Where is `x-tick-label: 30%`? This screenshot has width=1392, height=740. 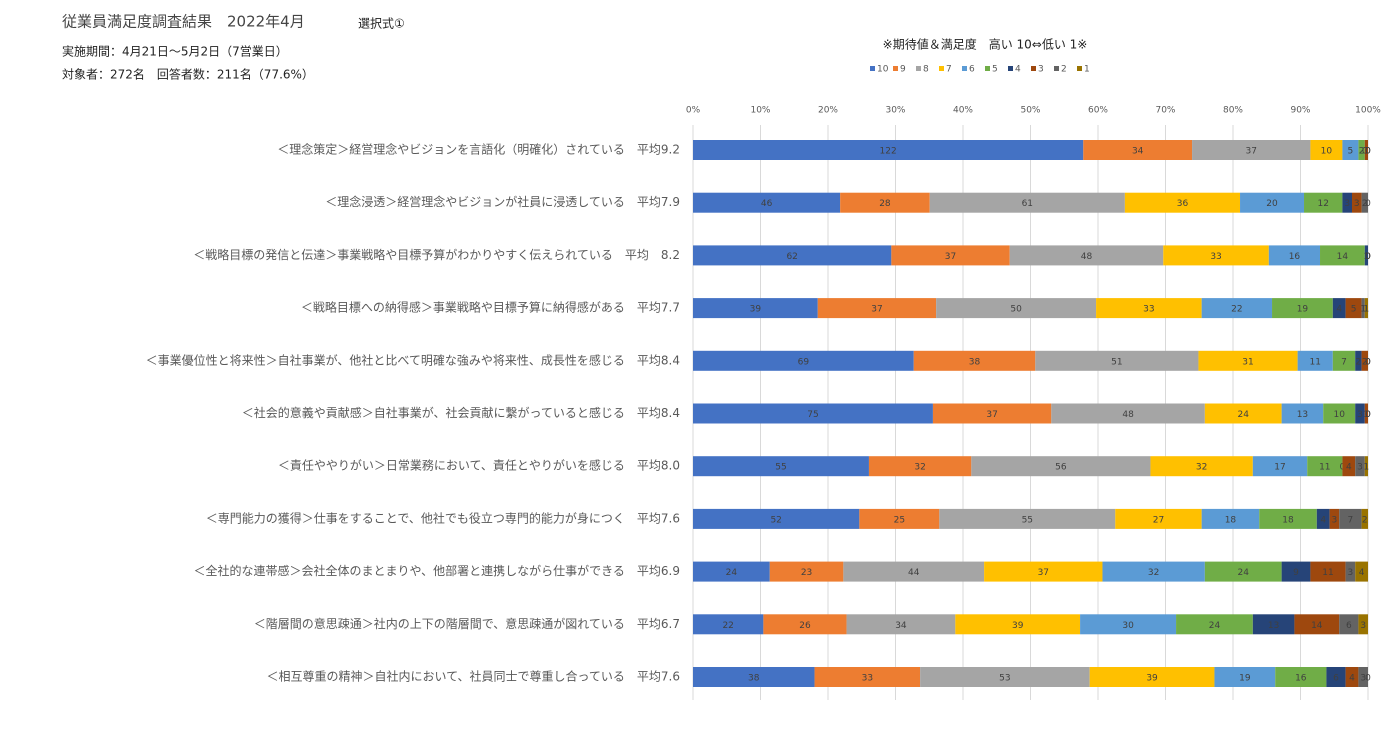 x-tick-label: 30% is located at coordinates (895, 111).